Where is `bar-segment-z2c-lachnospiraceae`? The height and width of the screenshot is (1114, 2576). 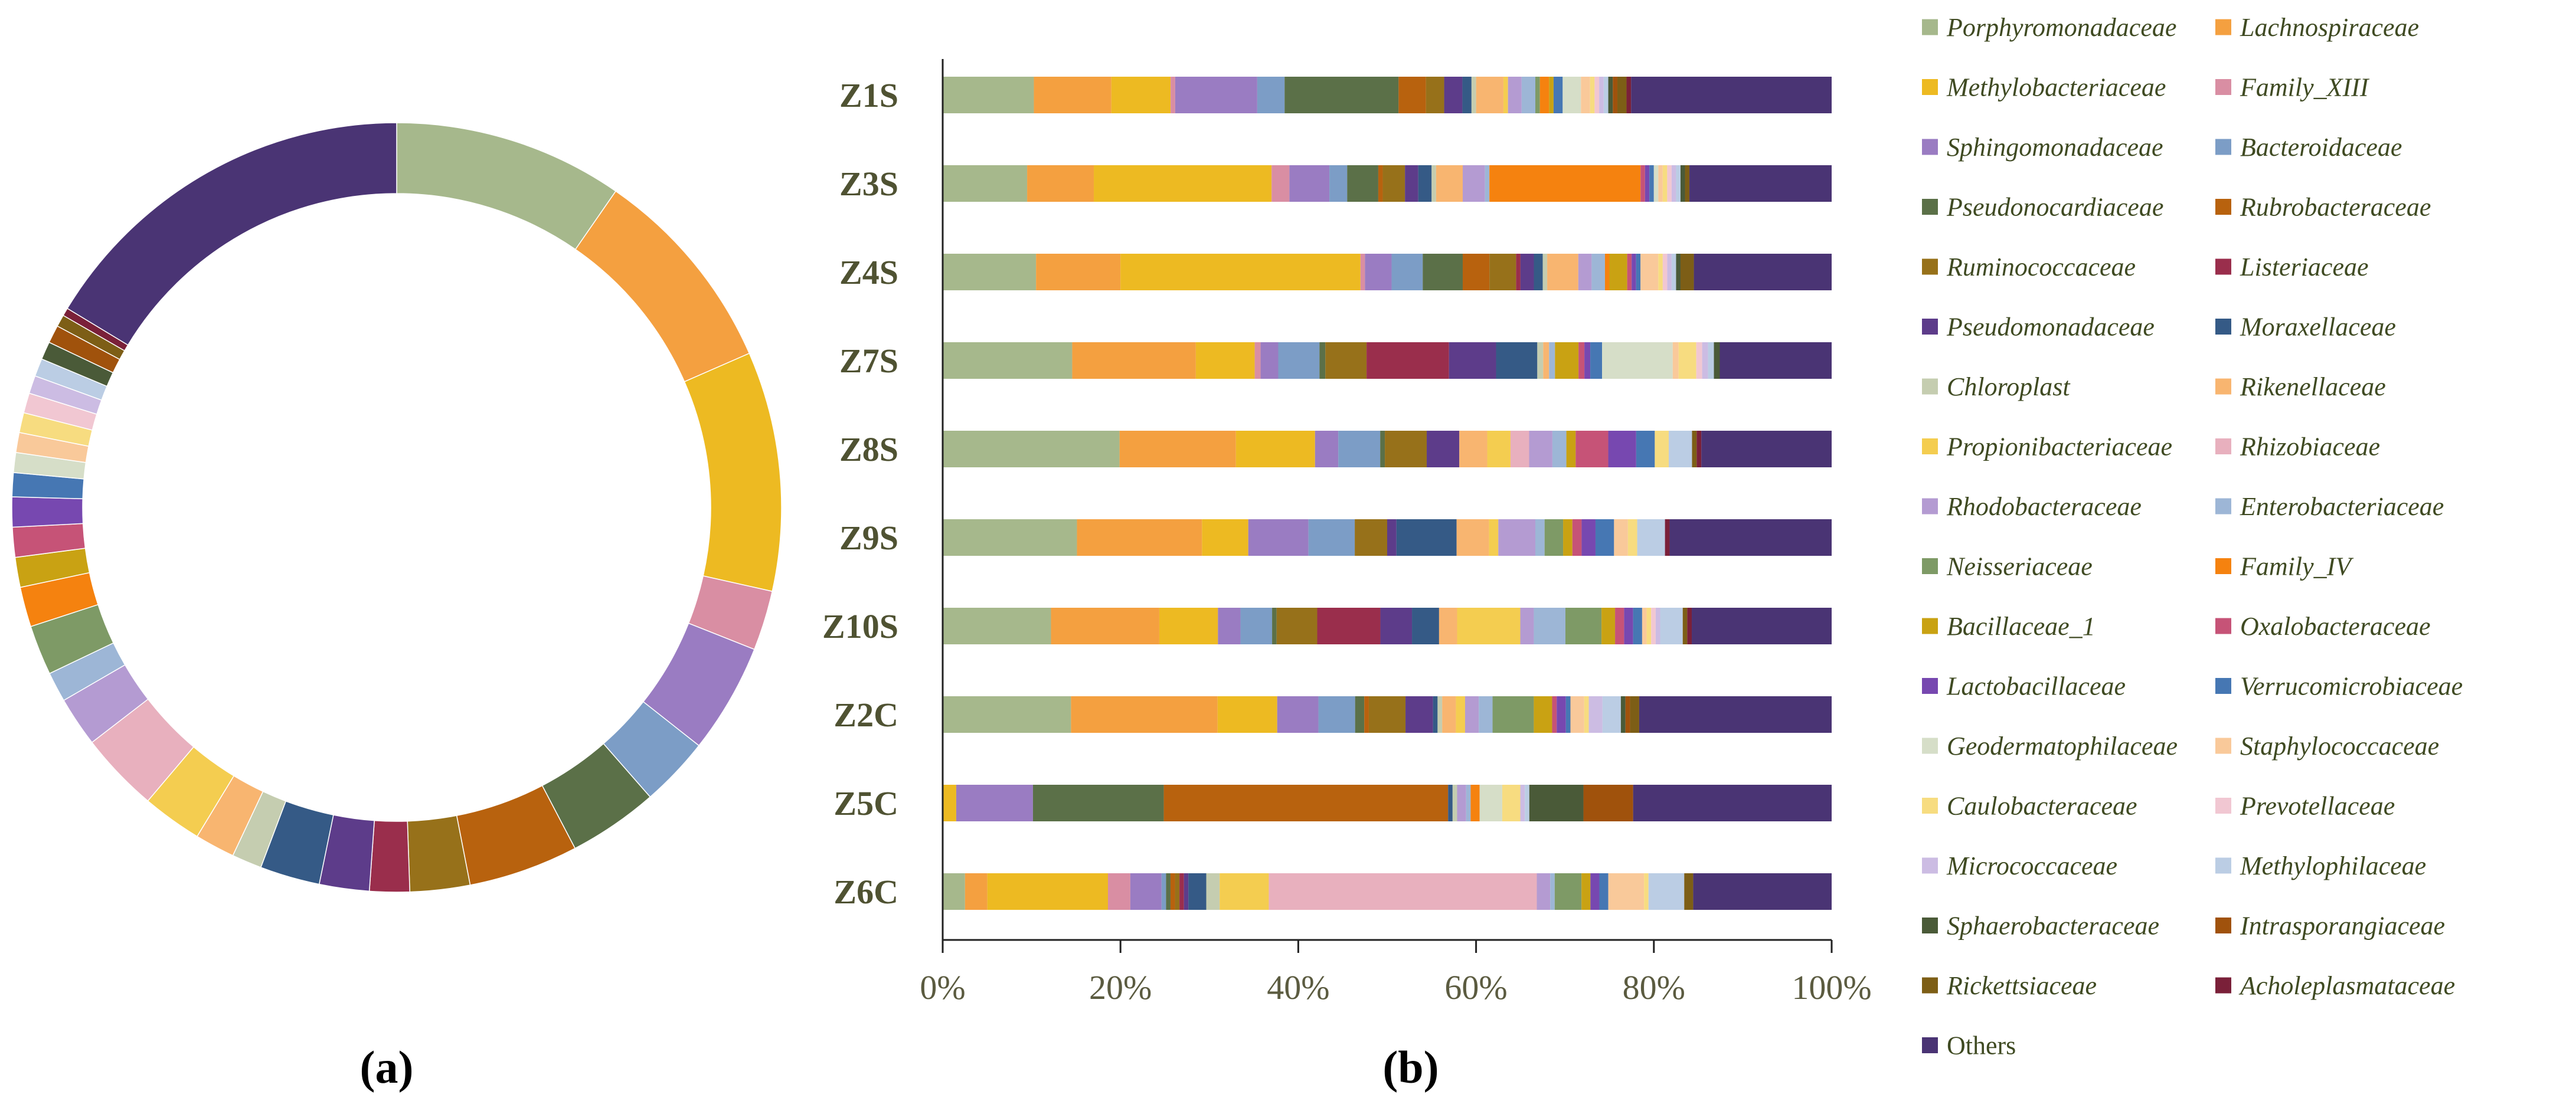 bar-segment-z2c-lachnospiraceae is located at coordinates (1144, 714).